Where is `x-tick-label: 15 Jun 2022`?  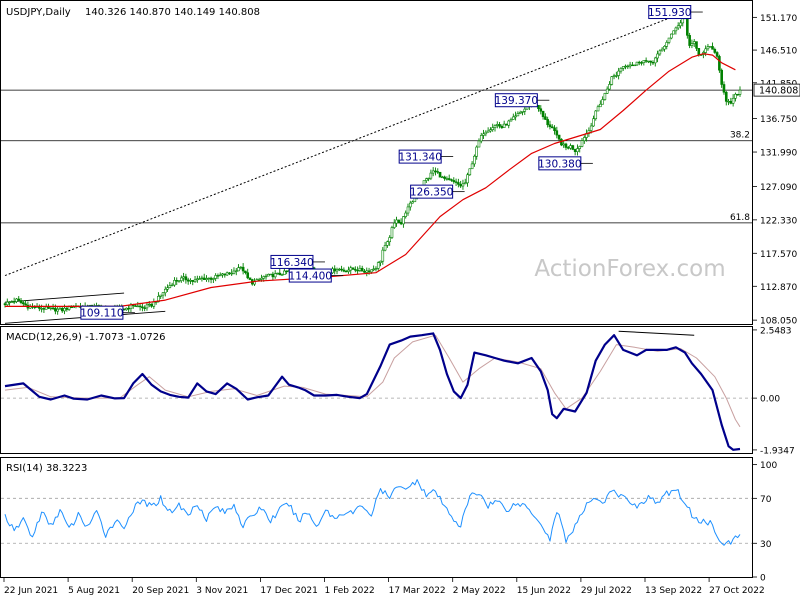
x-tick-label: 15 Jun 2022 is located at coordinates (544, 591).